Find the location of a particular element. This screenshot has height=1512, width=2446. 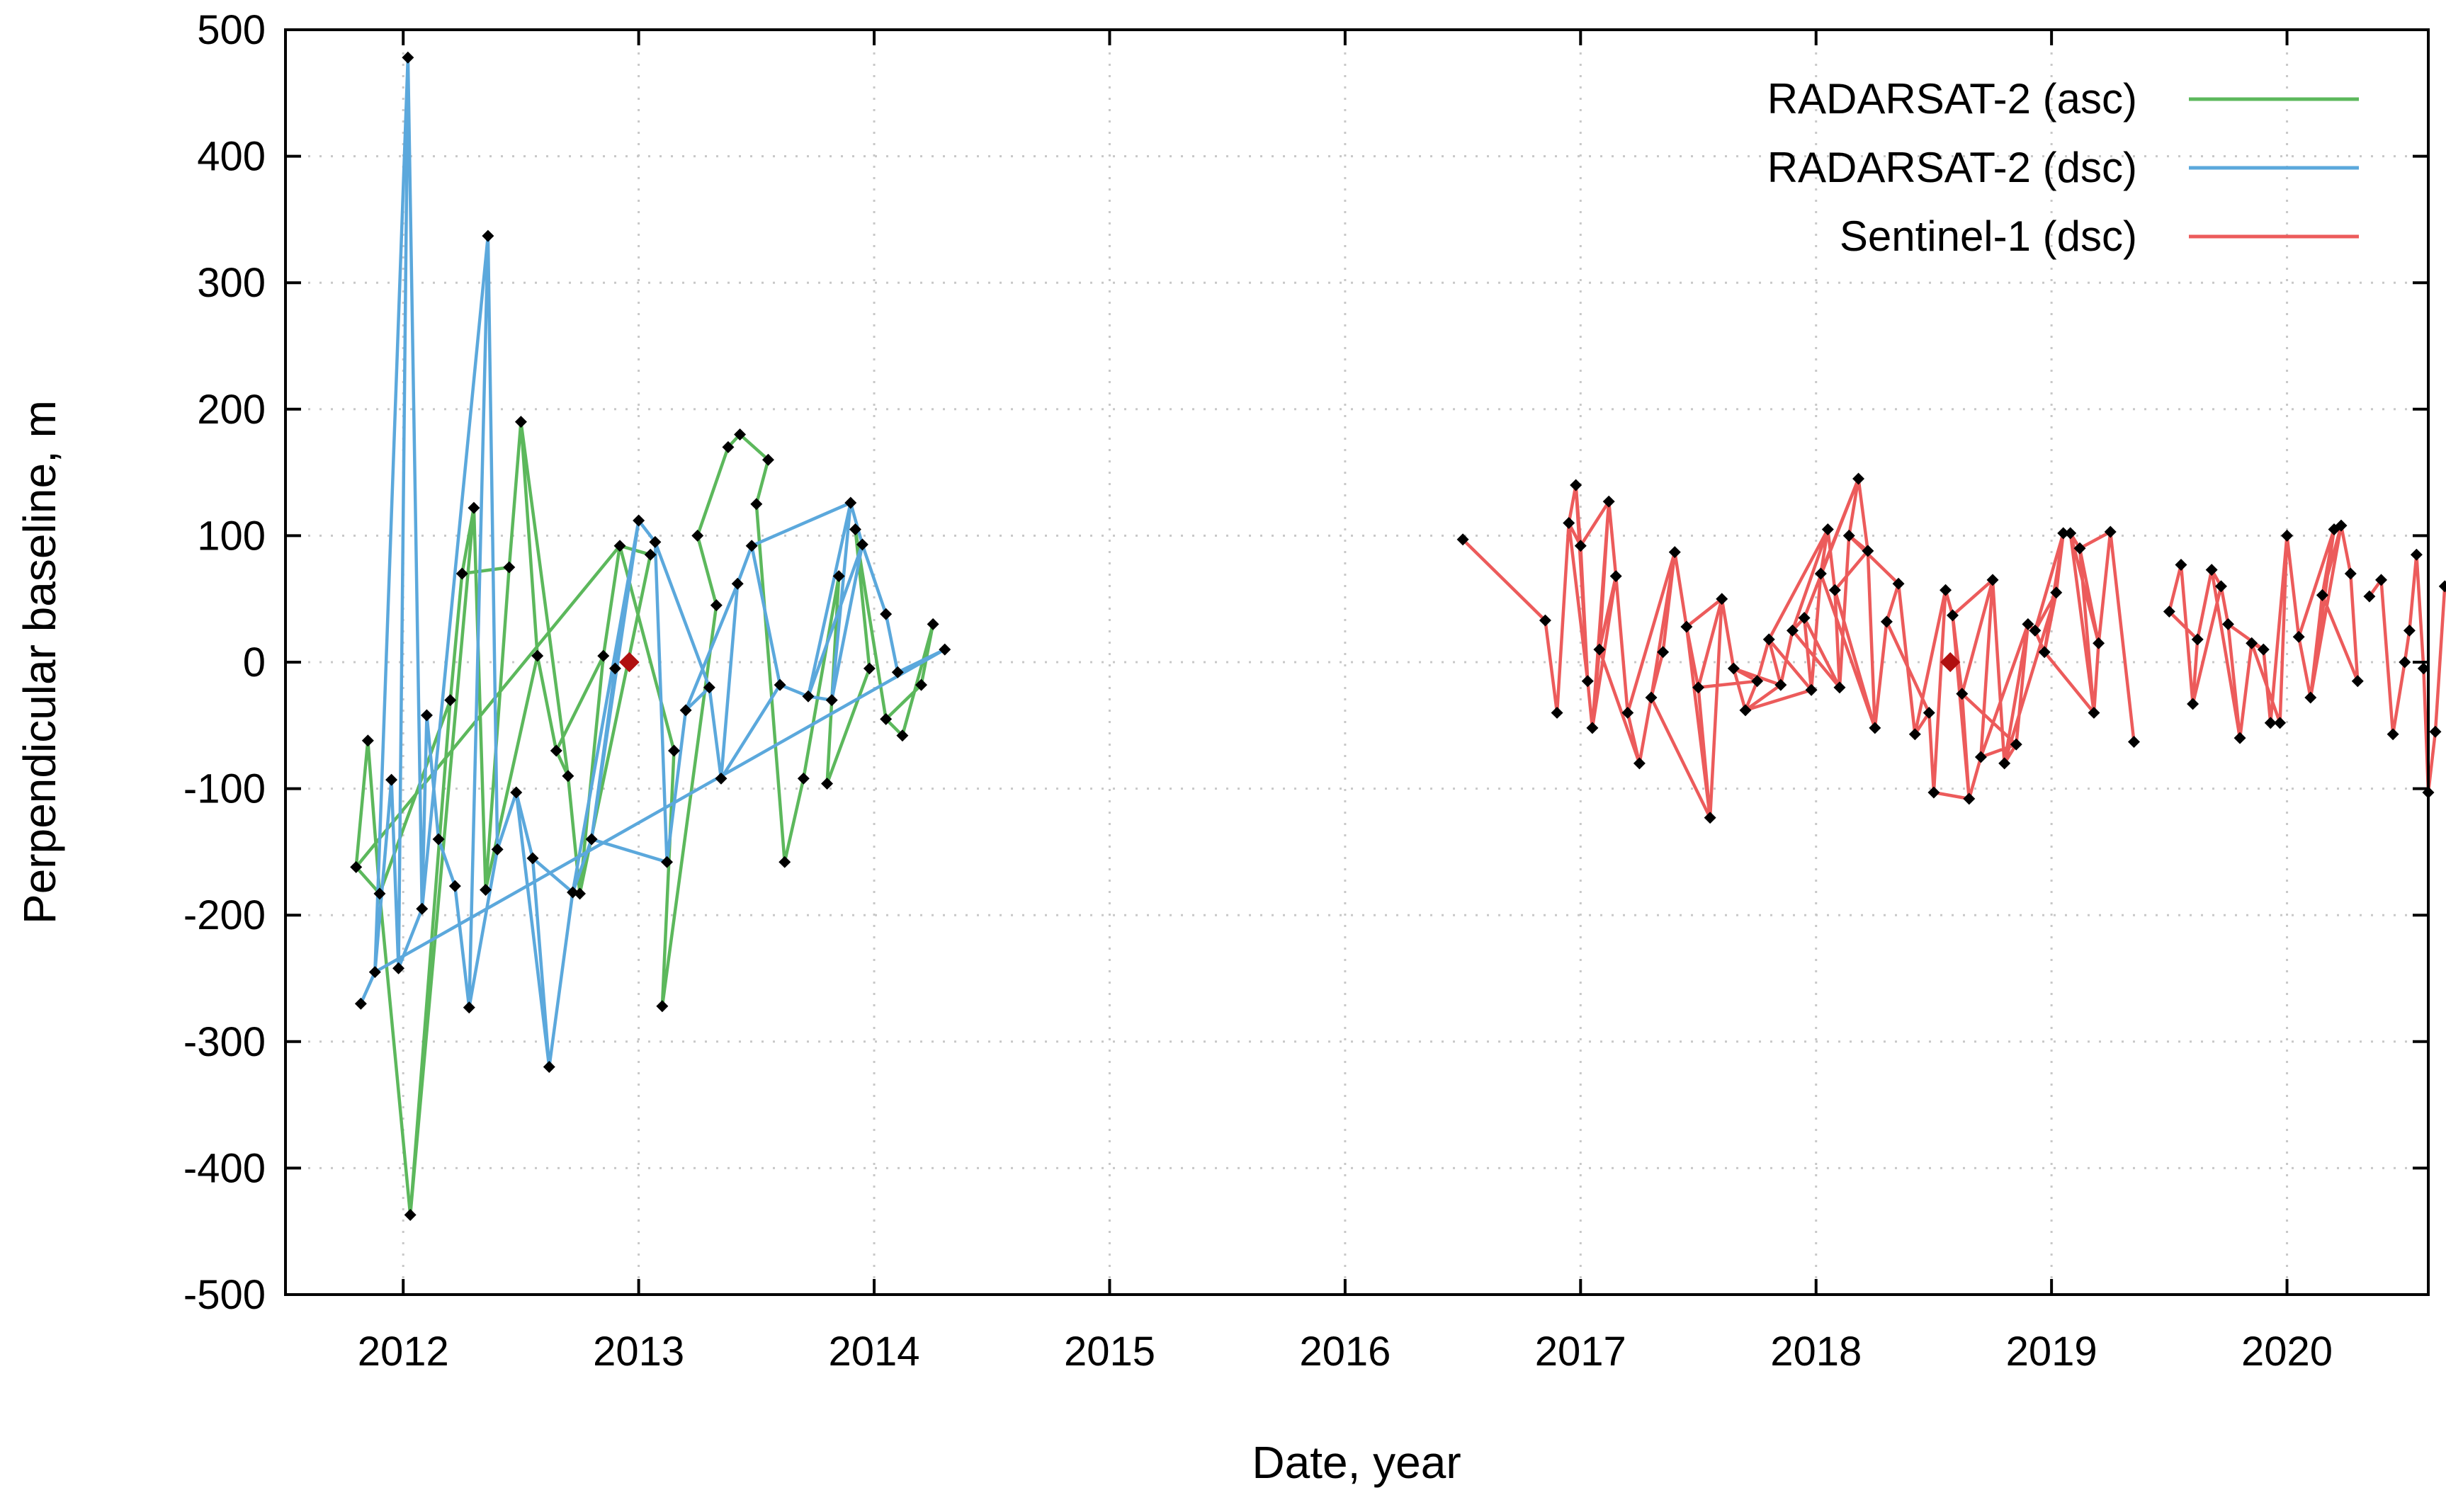

y-tick-label: 200 is located at coordinates (231, 410).